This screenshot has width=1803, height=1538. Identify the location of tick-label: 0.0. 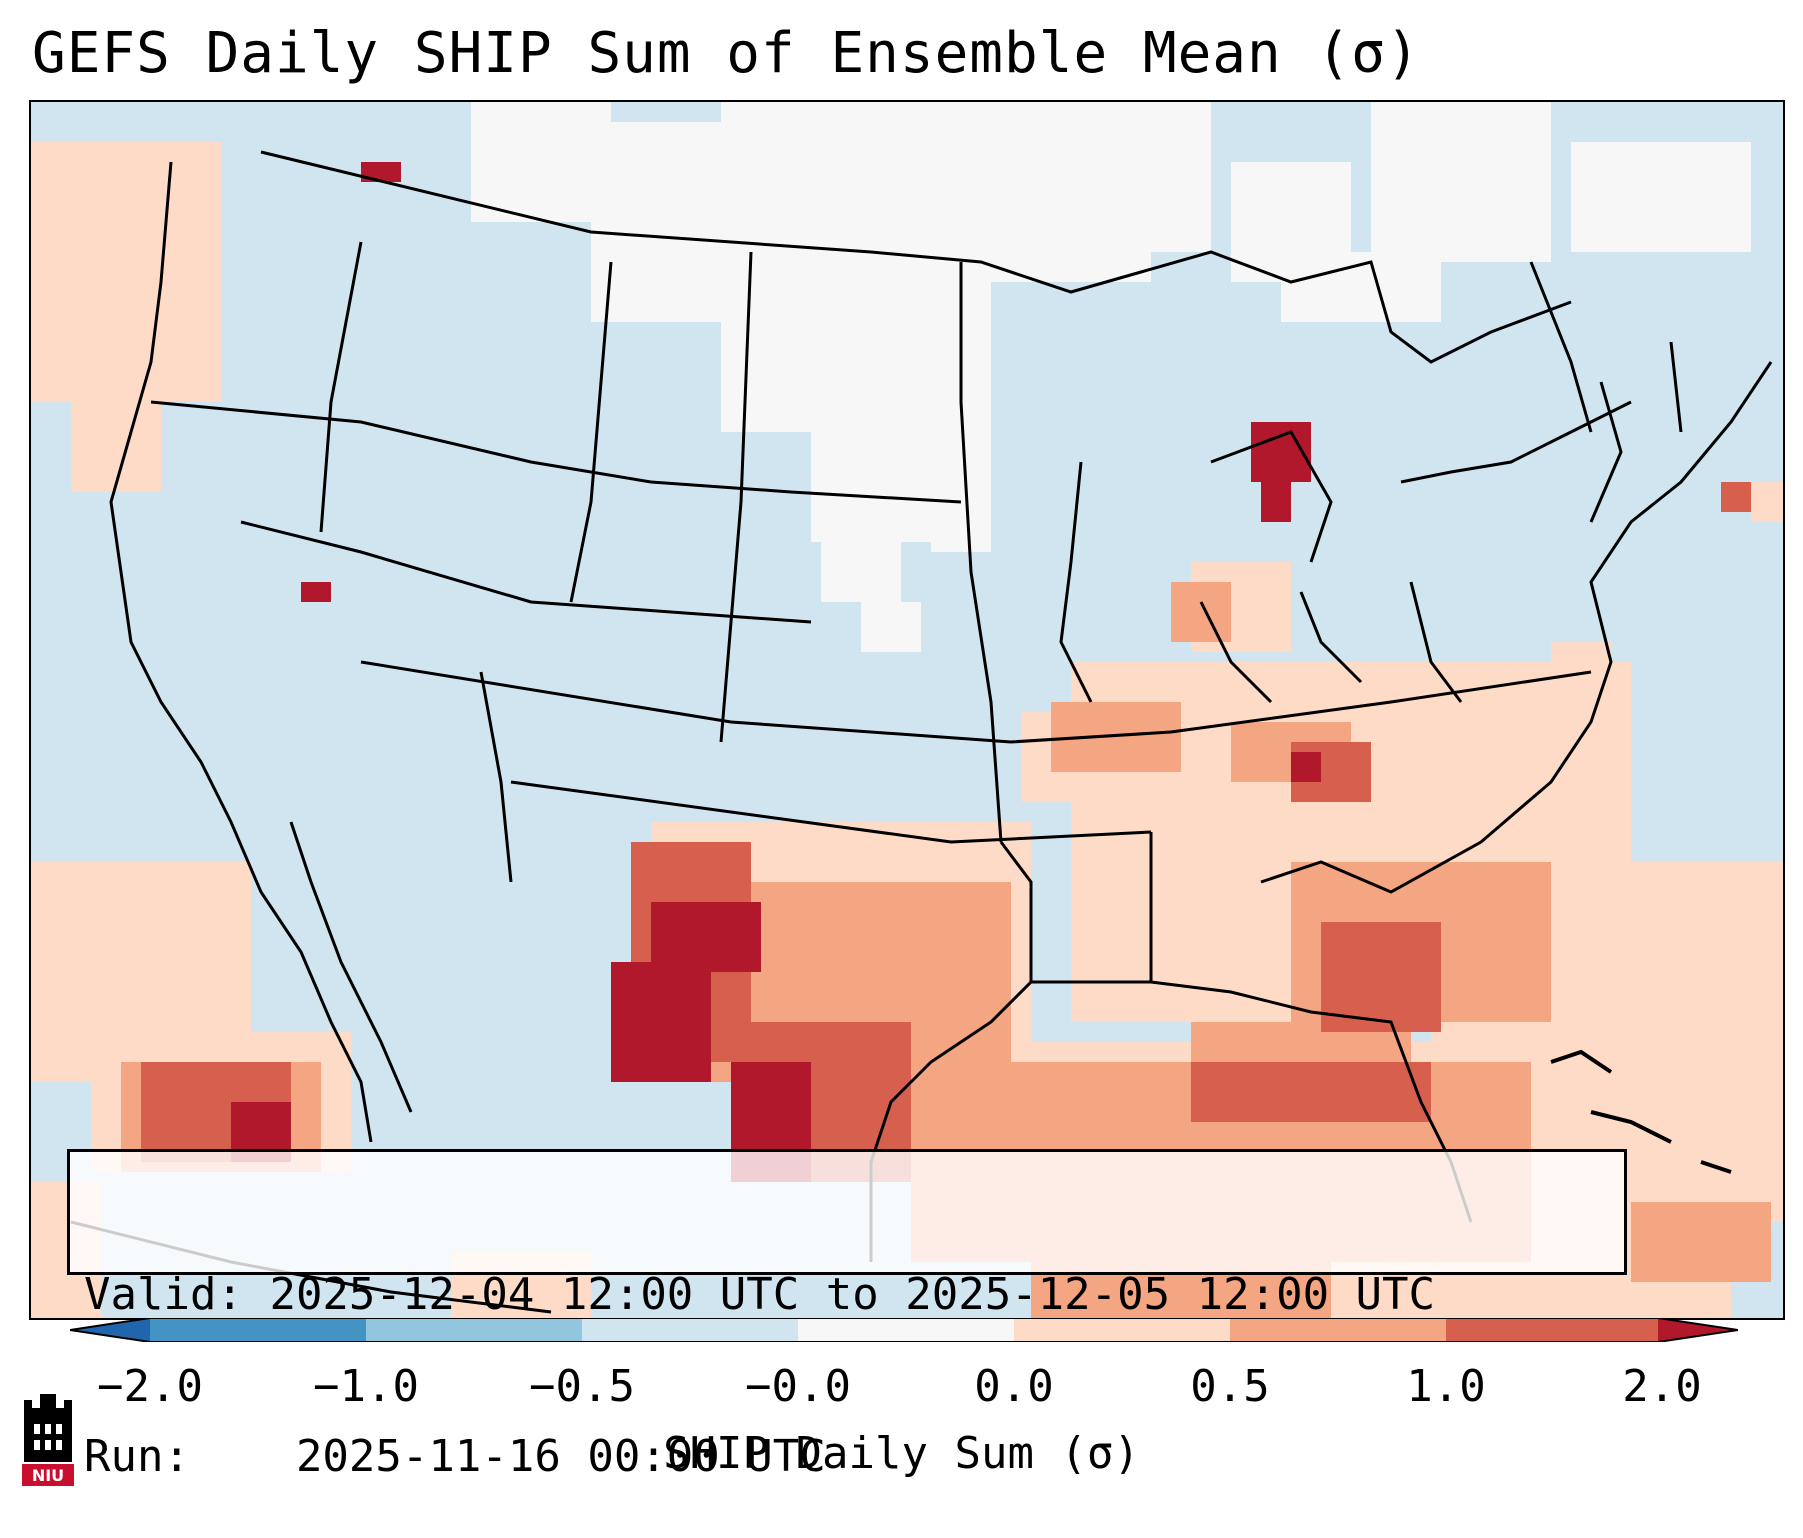
(1014, 1386).